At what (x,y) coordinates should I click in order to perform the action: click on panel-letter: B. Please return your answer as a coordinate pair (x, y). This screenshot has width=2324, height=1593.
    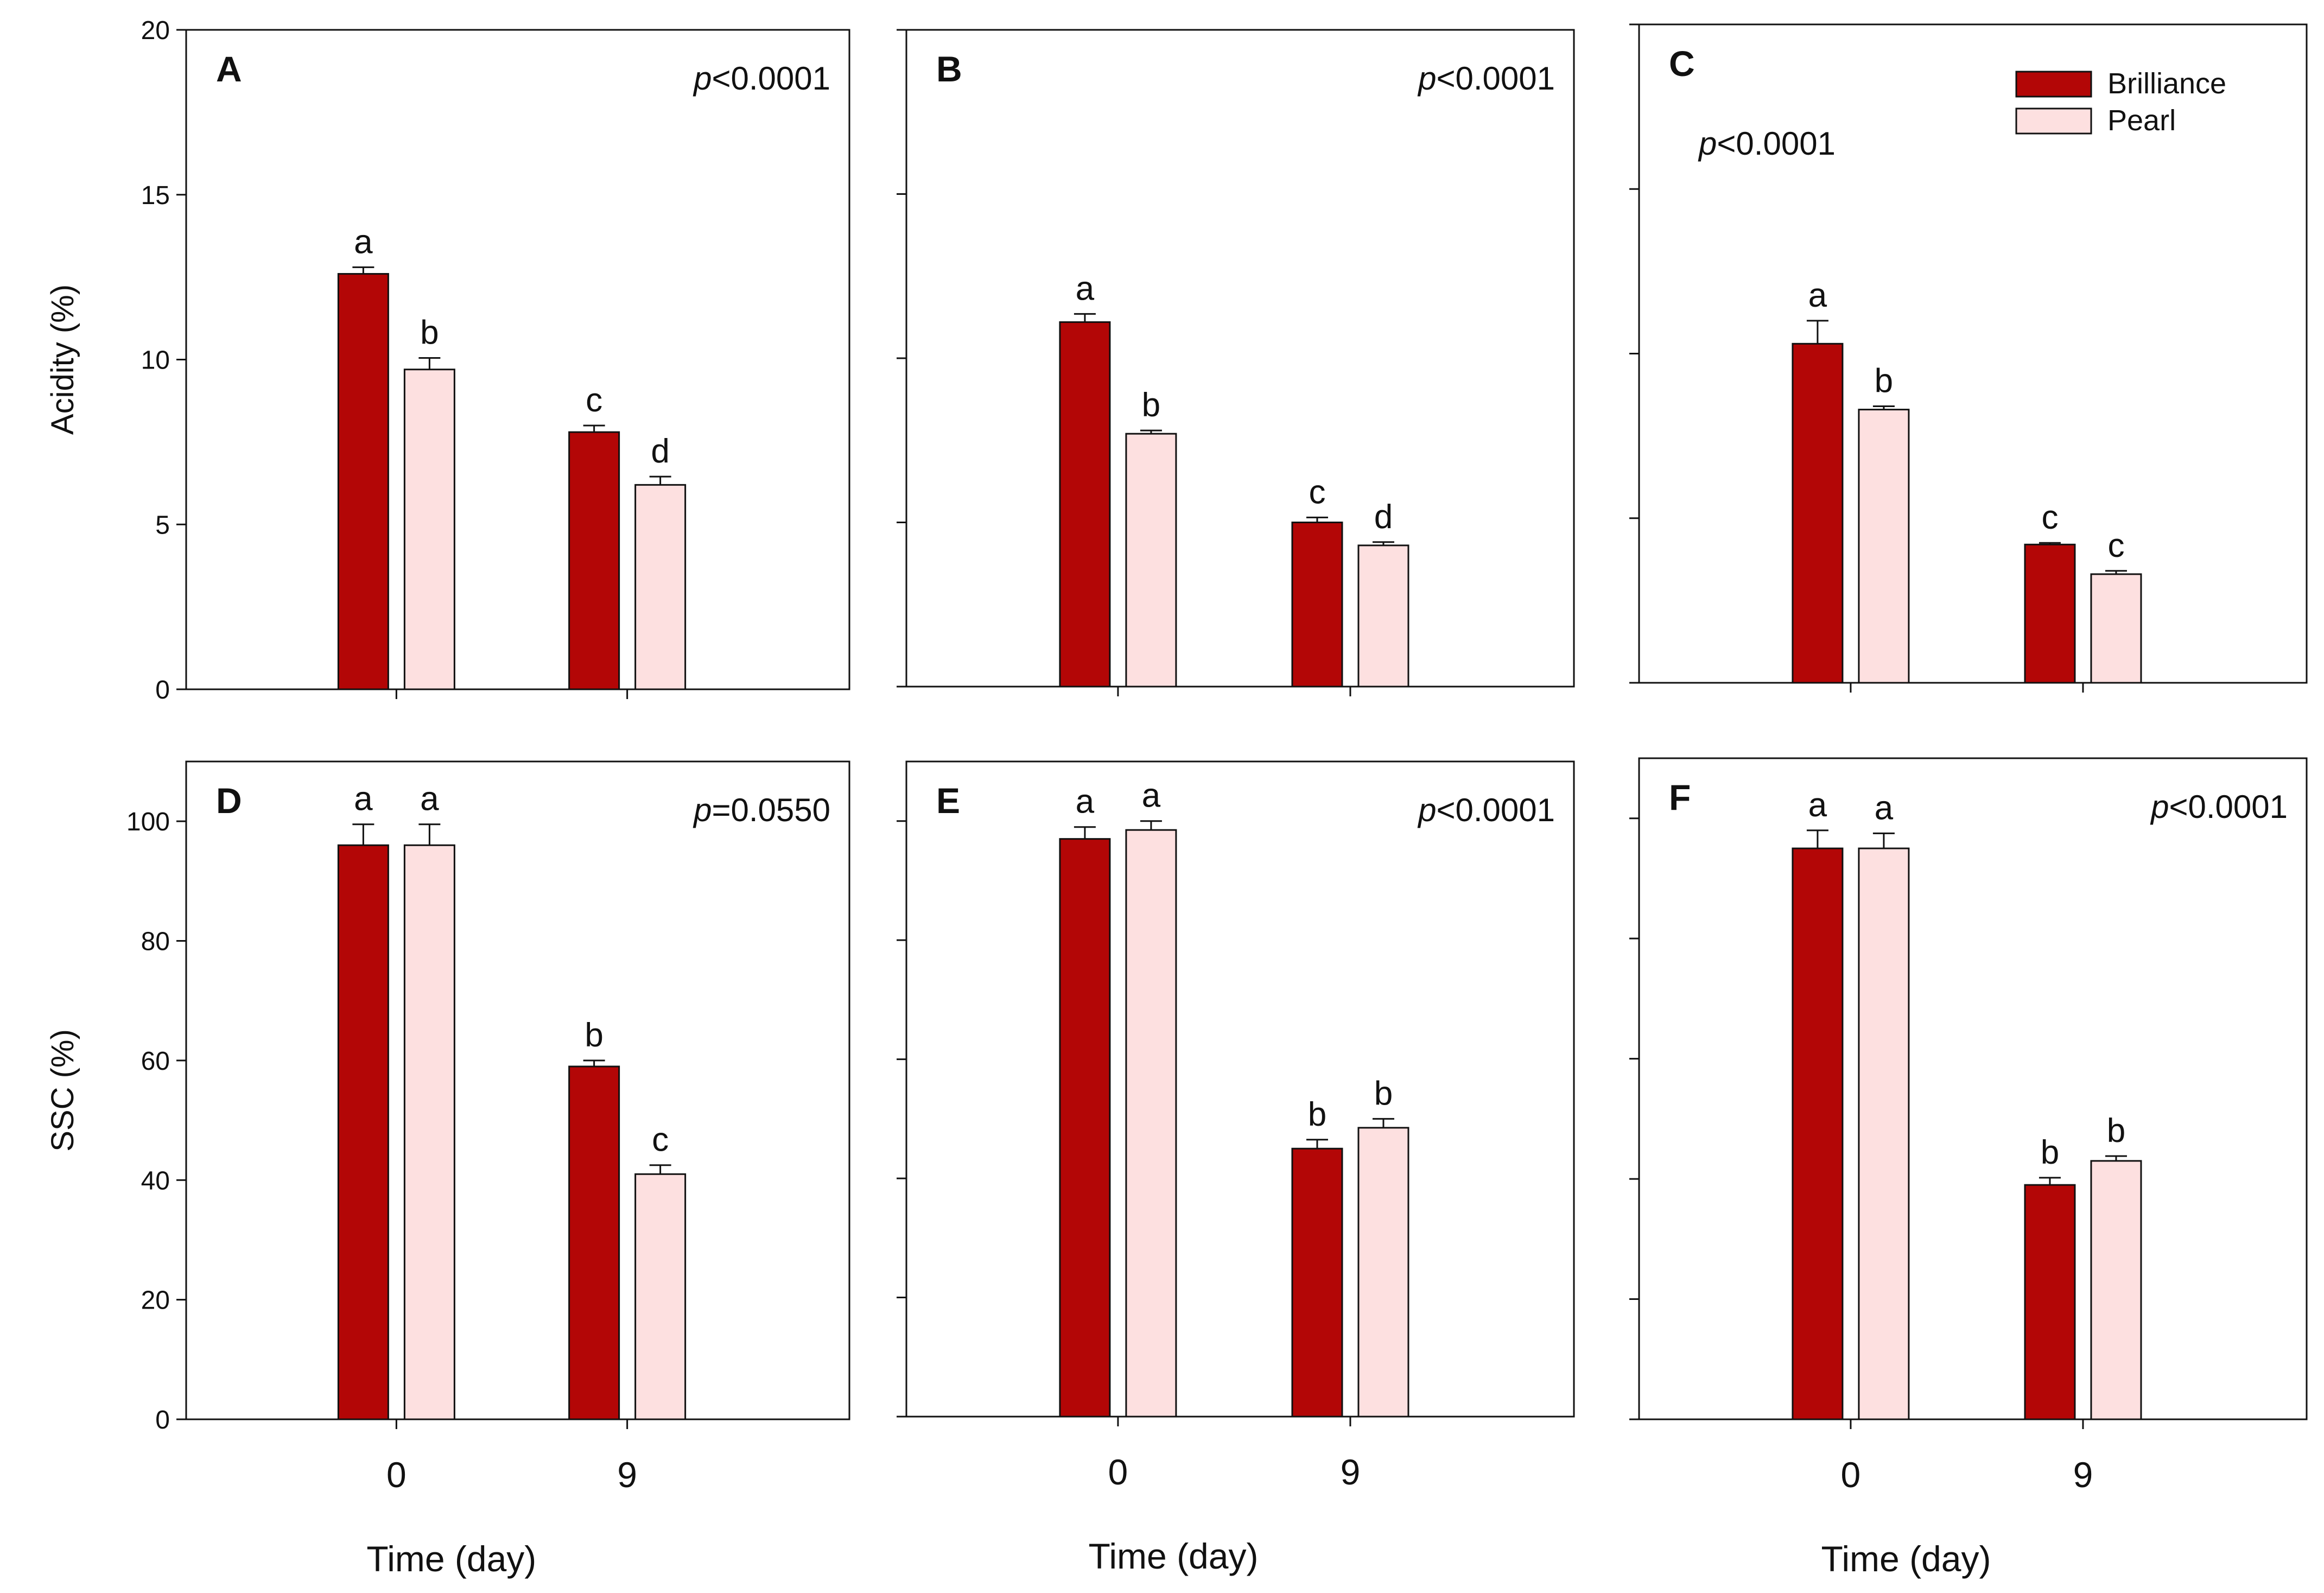
    Looking at the image, I should click on (949, 69).